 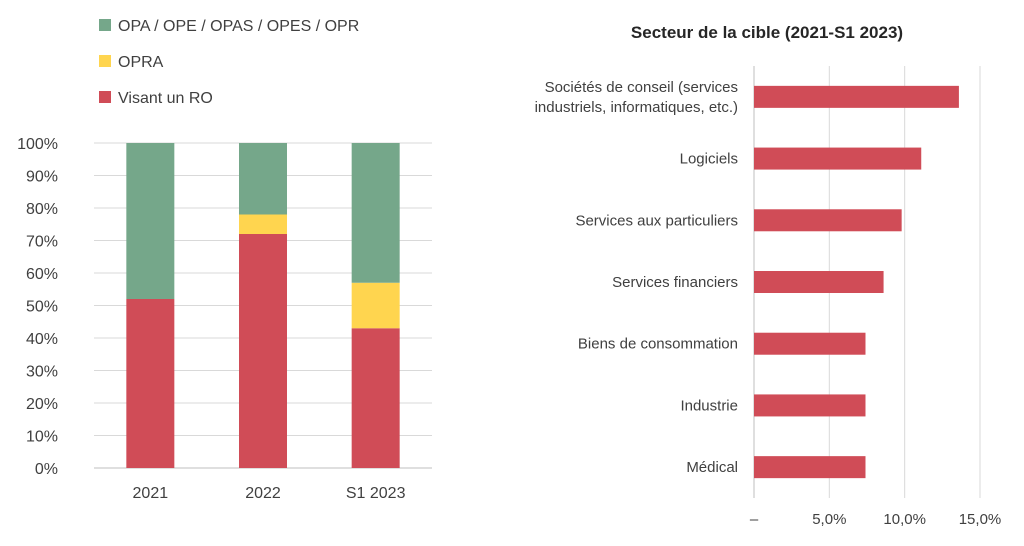 I want to click on left-y-tick-label: 40%, so click(x=42, y=339).